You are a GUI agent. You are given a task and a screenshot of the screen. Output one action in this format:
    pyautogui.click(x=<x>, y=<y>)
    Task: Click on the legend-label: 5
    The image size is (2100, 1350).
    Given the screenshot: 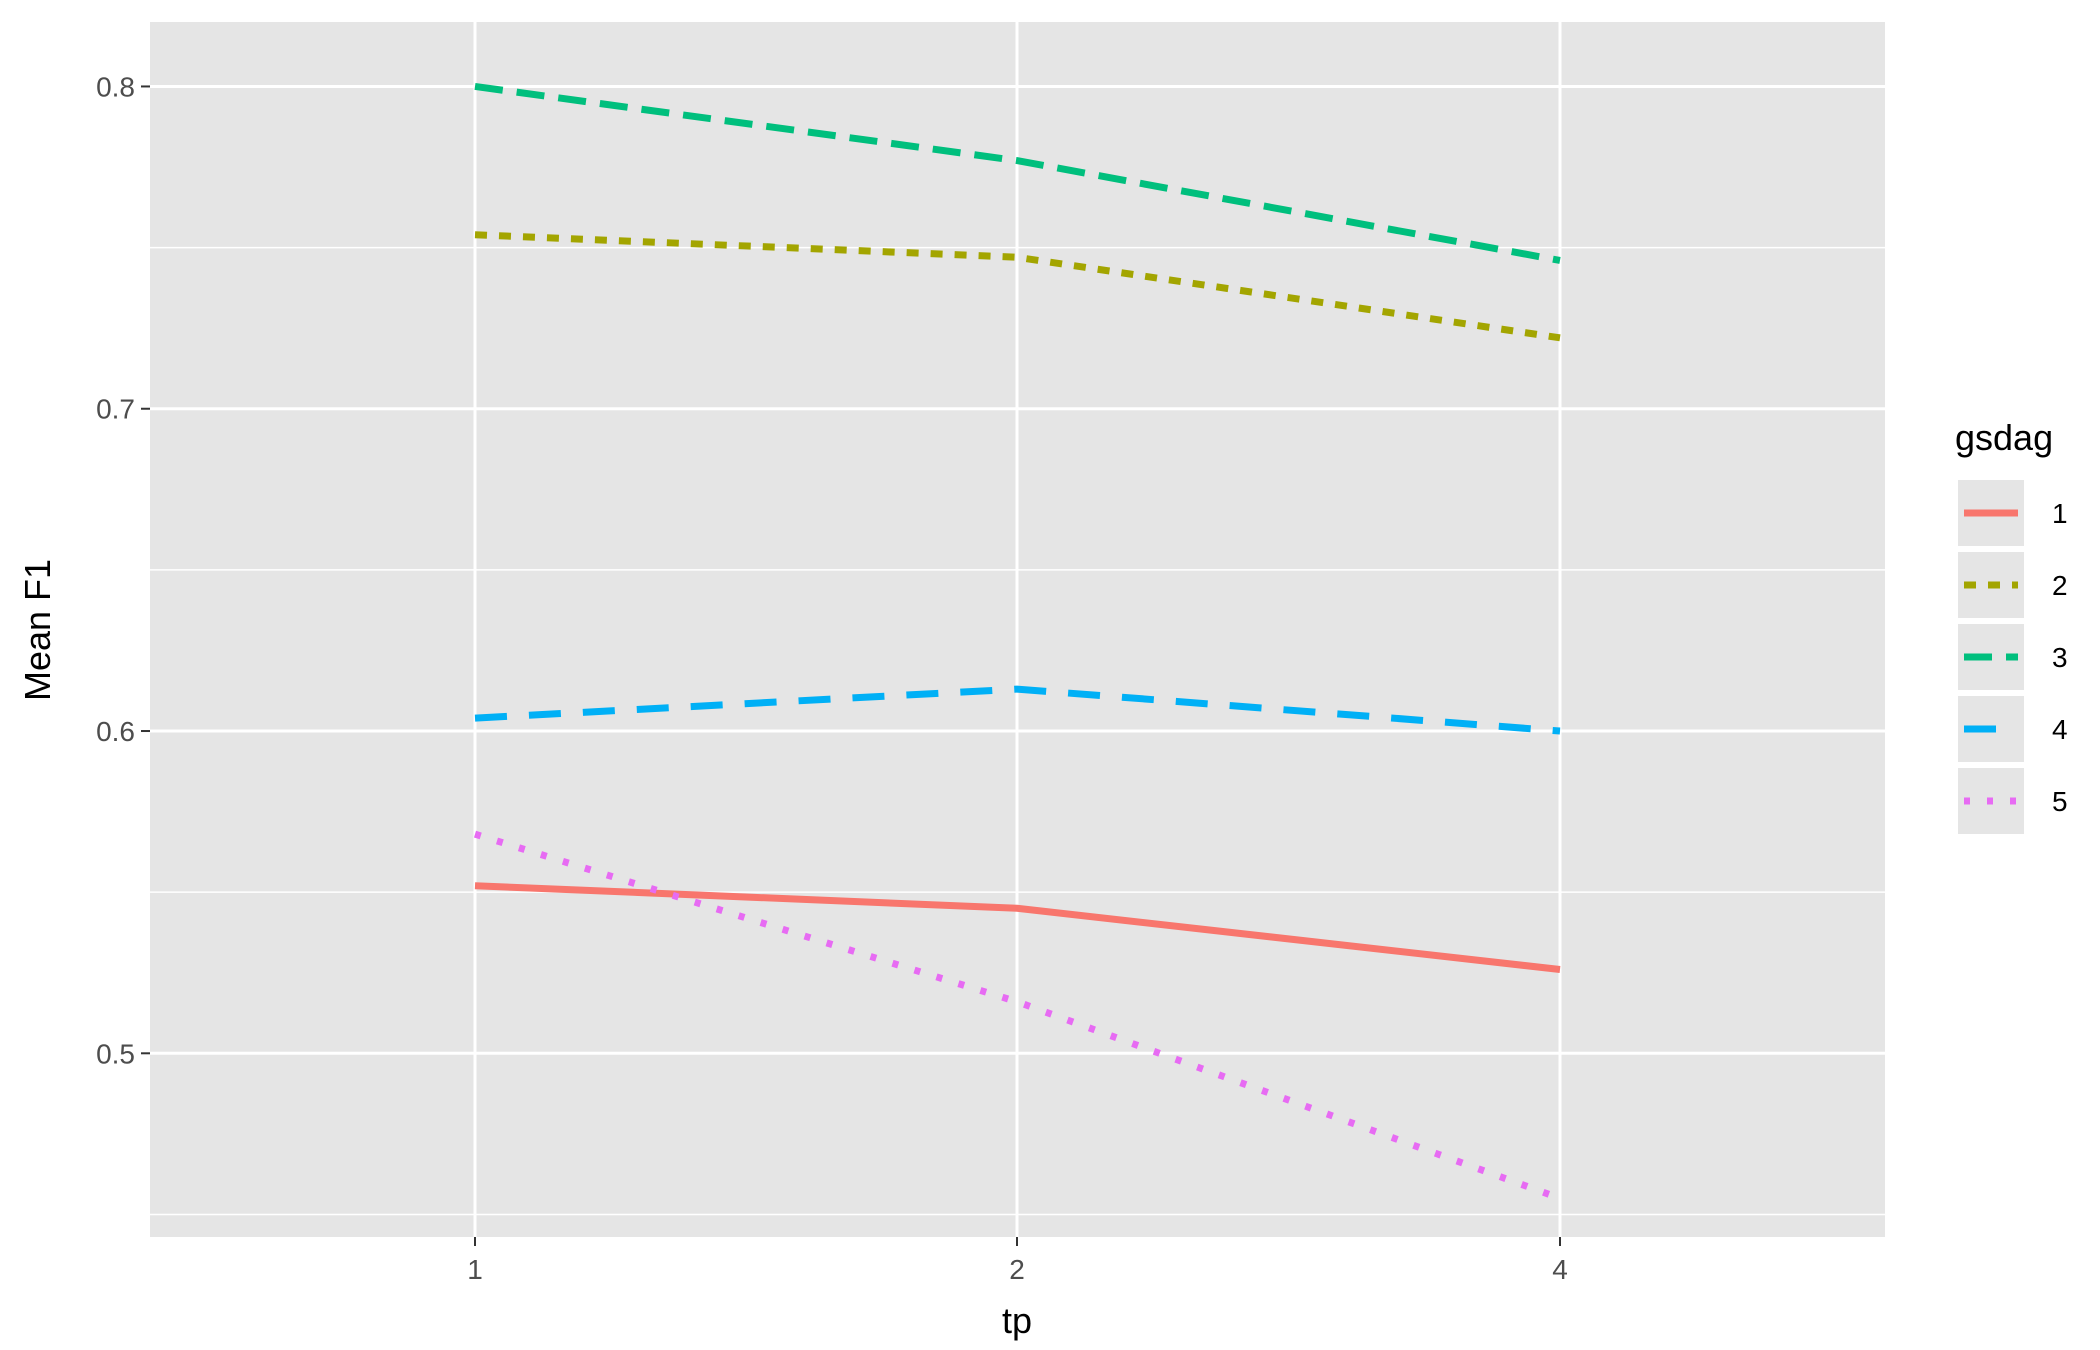 What is the action you would take?
    pyautogui.click(x=2060, y=801)
    